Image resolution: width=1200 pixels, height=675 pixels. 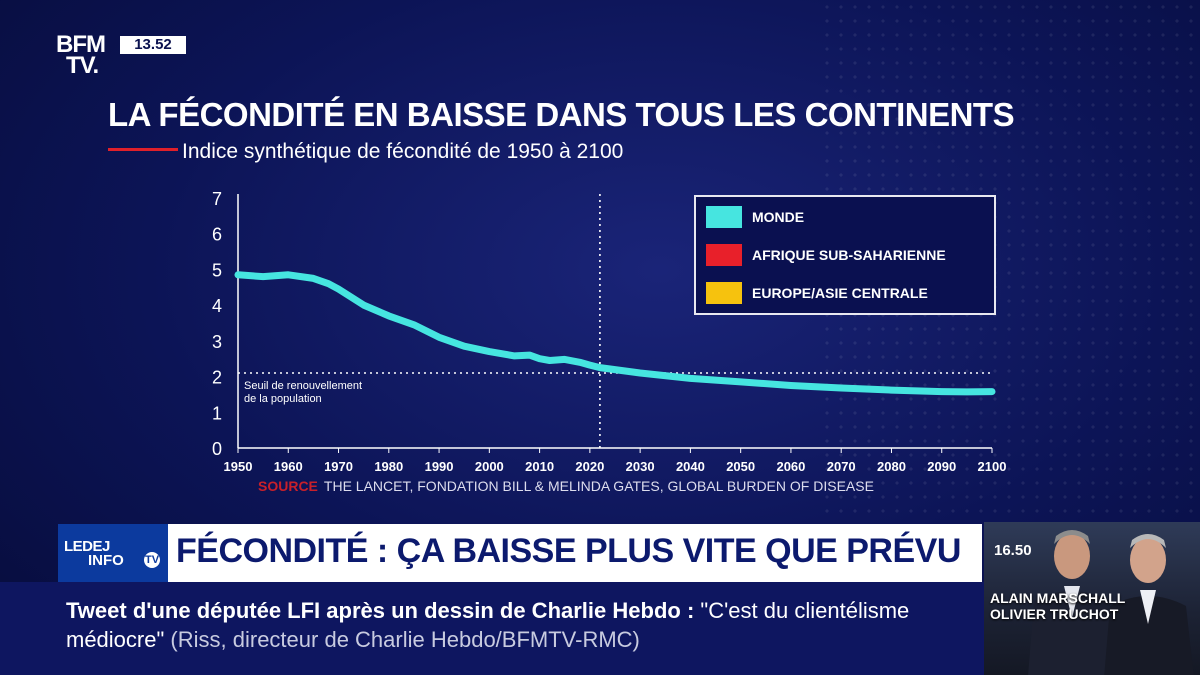 I want to click on presenters-names: ALAIN MARSCHALL OLIVIER TRUCHOT, so click(x=1057, y=606).